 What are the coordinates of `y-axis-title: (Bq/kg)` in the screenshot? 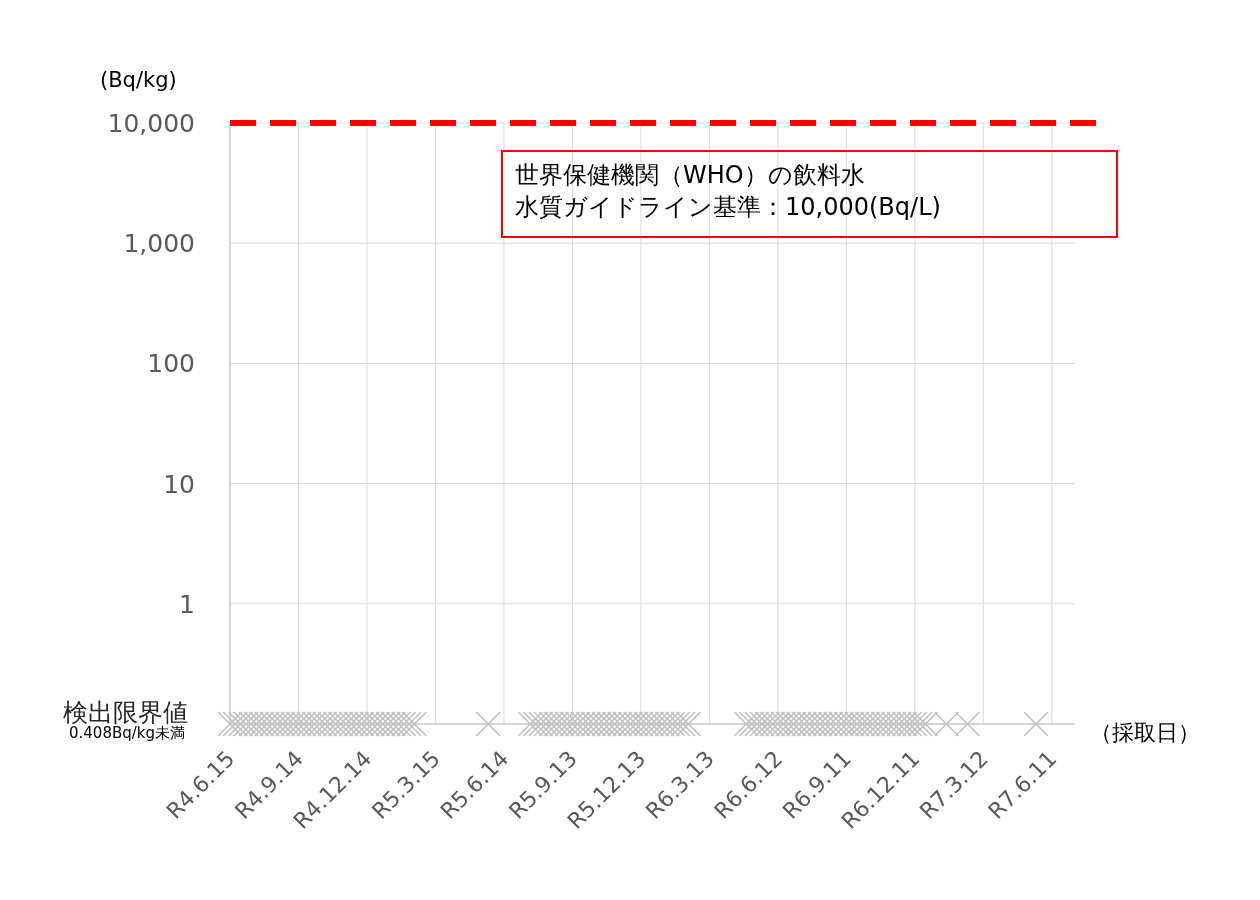 It's located at (138, 80).